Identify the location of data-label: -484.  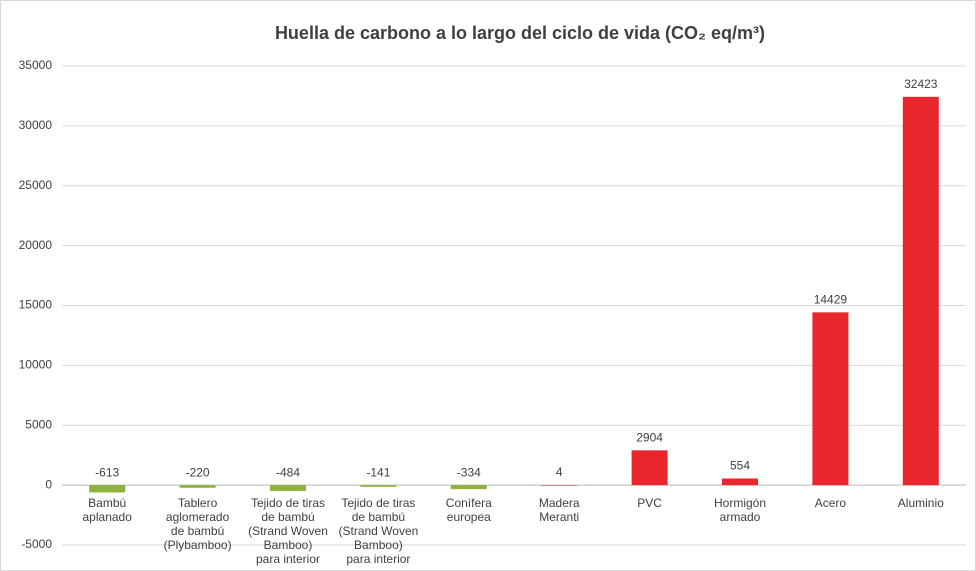
(288, 472).